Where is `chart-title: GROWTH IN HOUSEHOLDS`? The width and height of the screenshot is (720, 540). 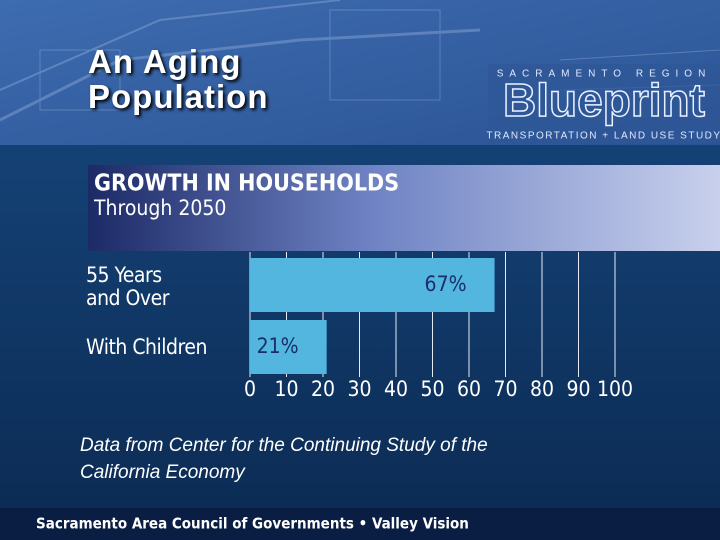
chart-title: GROWTH IN HOUSEHOLDS is located at coordinates (246, 184).